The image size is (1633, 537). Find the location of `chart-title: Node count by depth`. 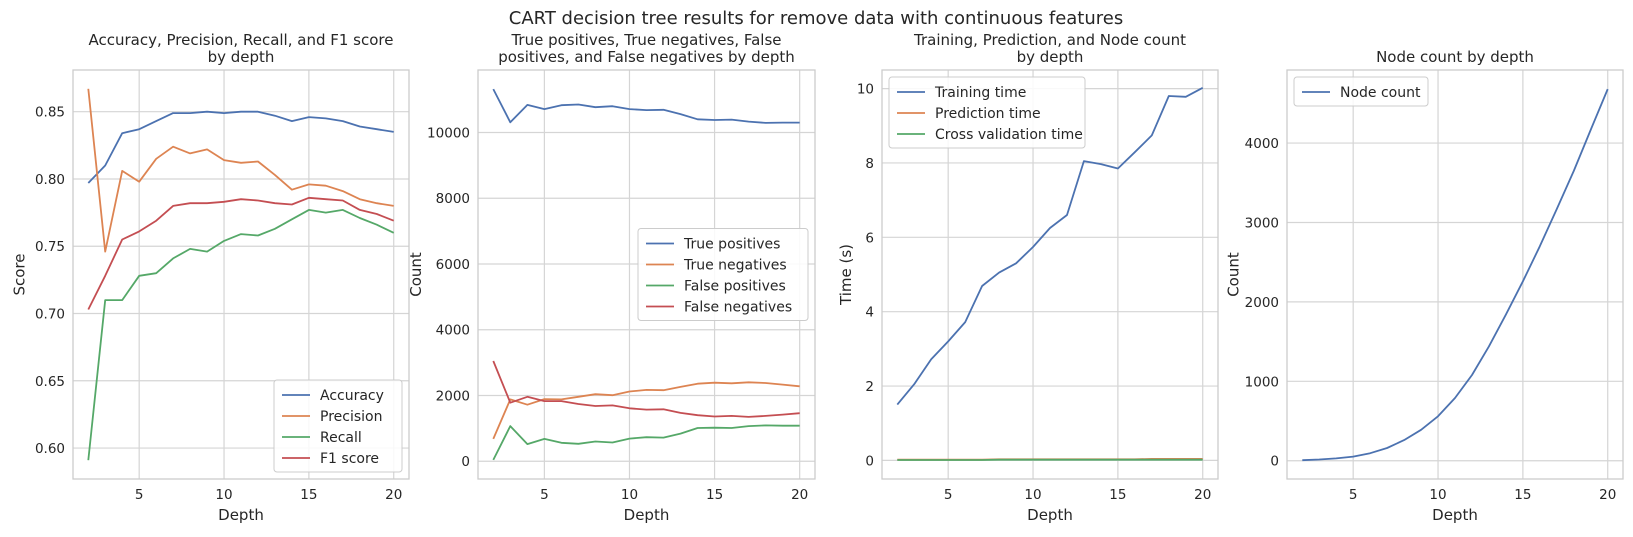

chart-title: Node count by depth is located at coordinates (1455, 57).